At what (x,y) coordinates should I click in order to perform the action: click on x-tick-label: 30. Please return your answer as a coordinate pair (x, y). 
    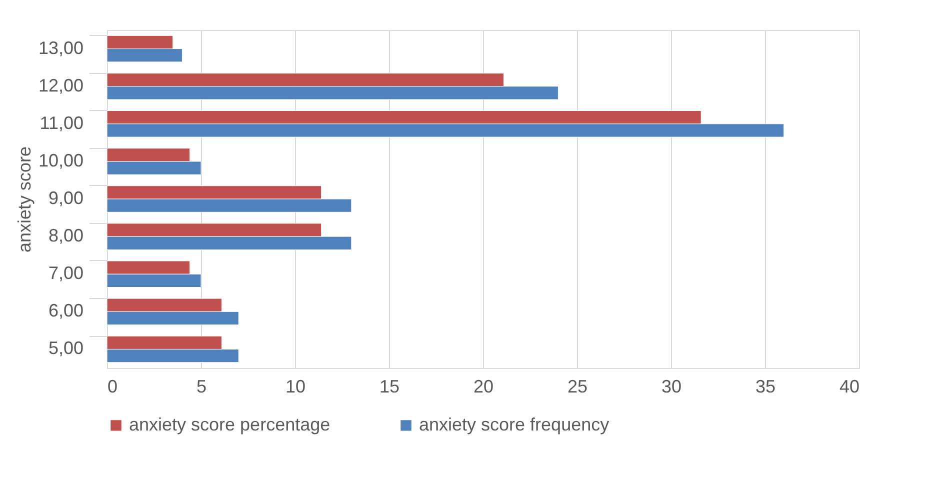
    Looking at the image, I should click on (671, 386).